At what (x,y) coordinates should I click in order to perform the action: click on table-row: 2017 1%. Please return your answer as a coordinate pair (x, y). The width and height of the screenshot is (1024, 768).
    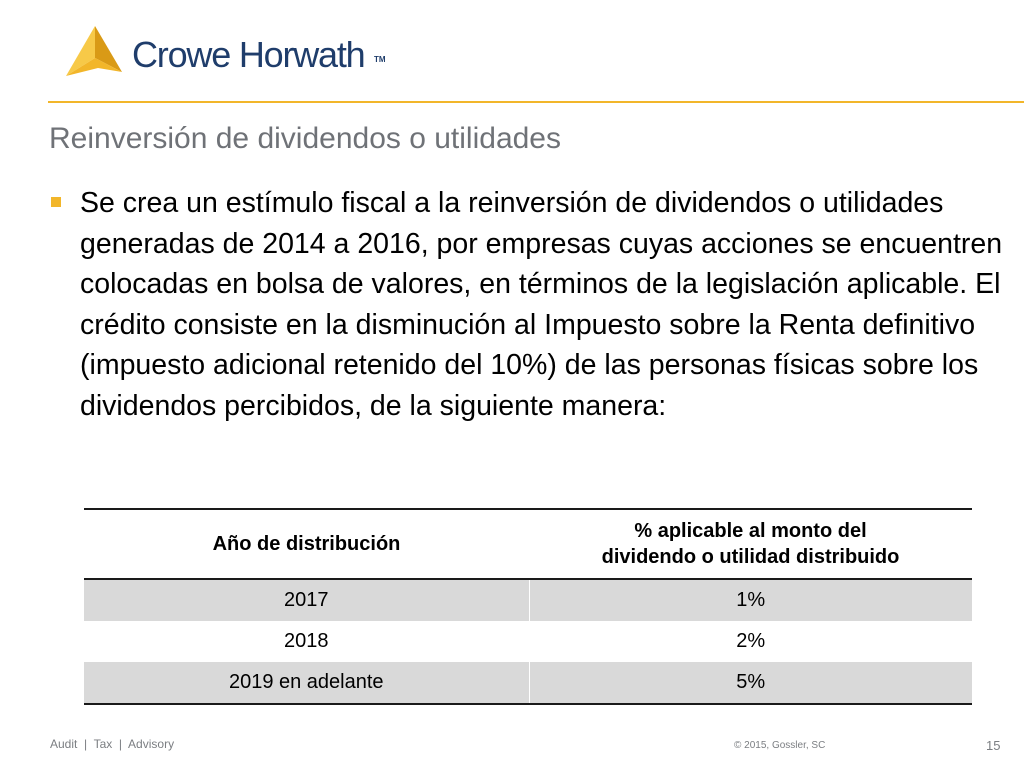
    Looking at the image, I should click on (528, 600).